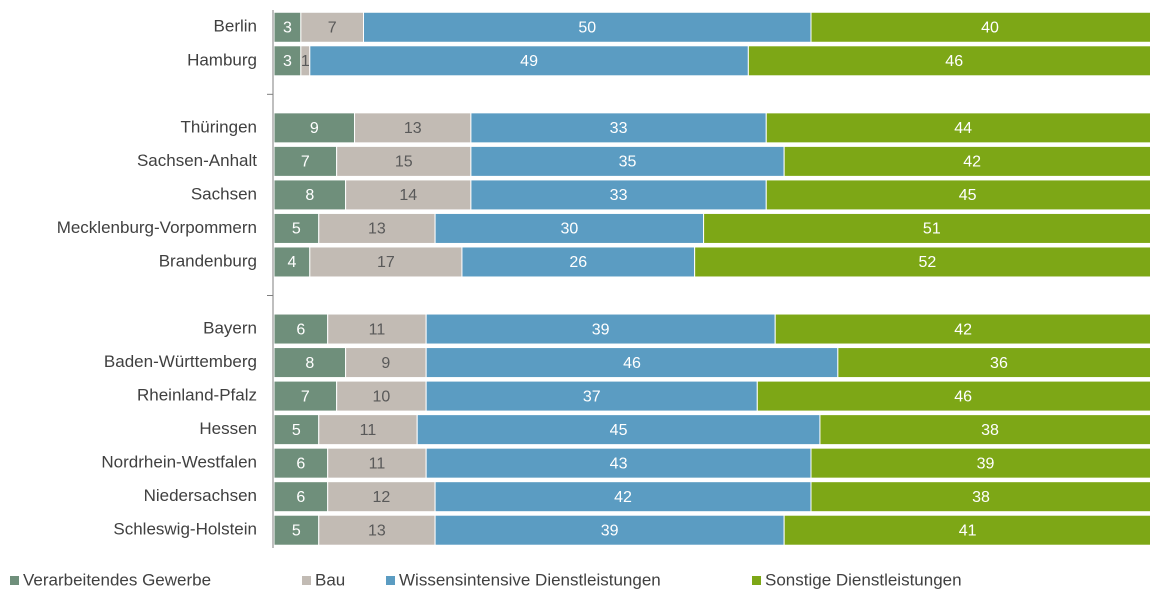  I want to click on y-tick-label: Hessen, so click(228, 428).